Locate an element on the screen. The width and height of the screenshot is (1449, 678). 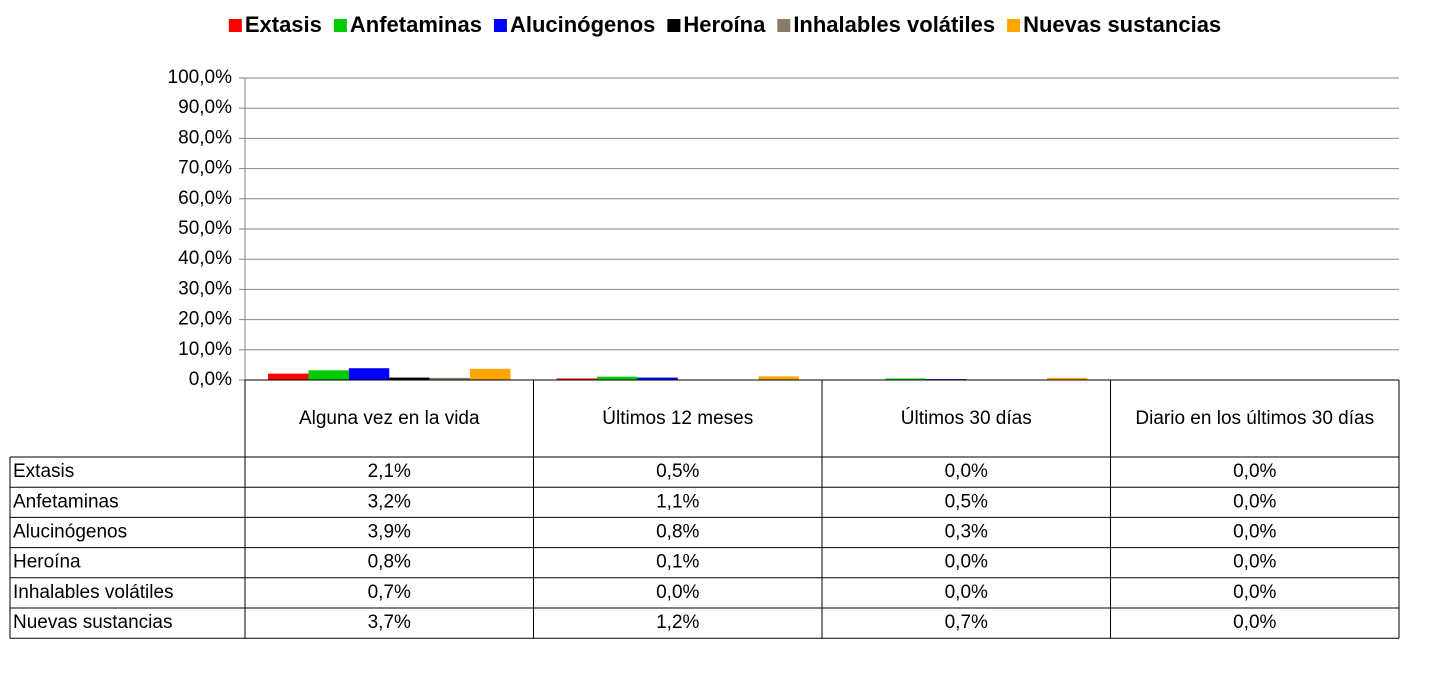
y-tick-label: 10,0% is located at coordinates (205, 349).